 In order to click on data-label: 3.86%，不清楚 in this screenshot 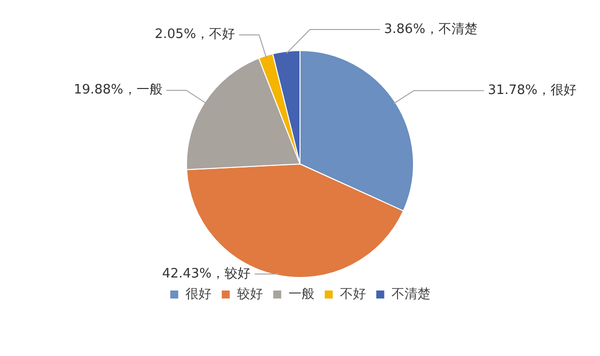, I will do `click(431, 29)`.